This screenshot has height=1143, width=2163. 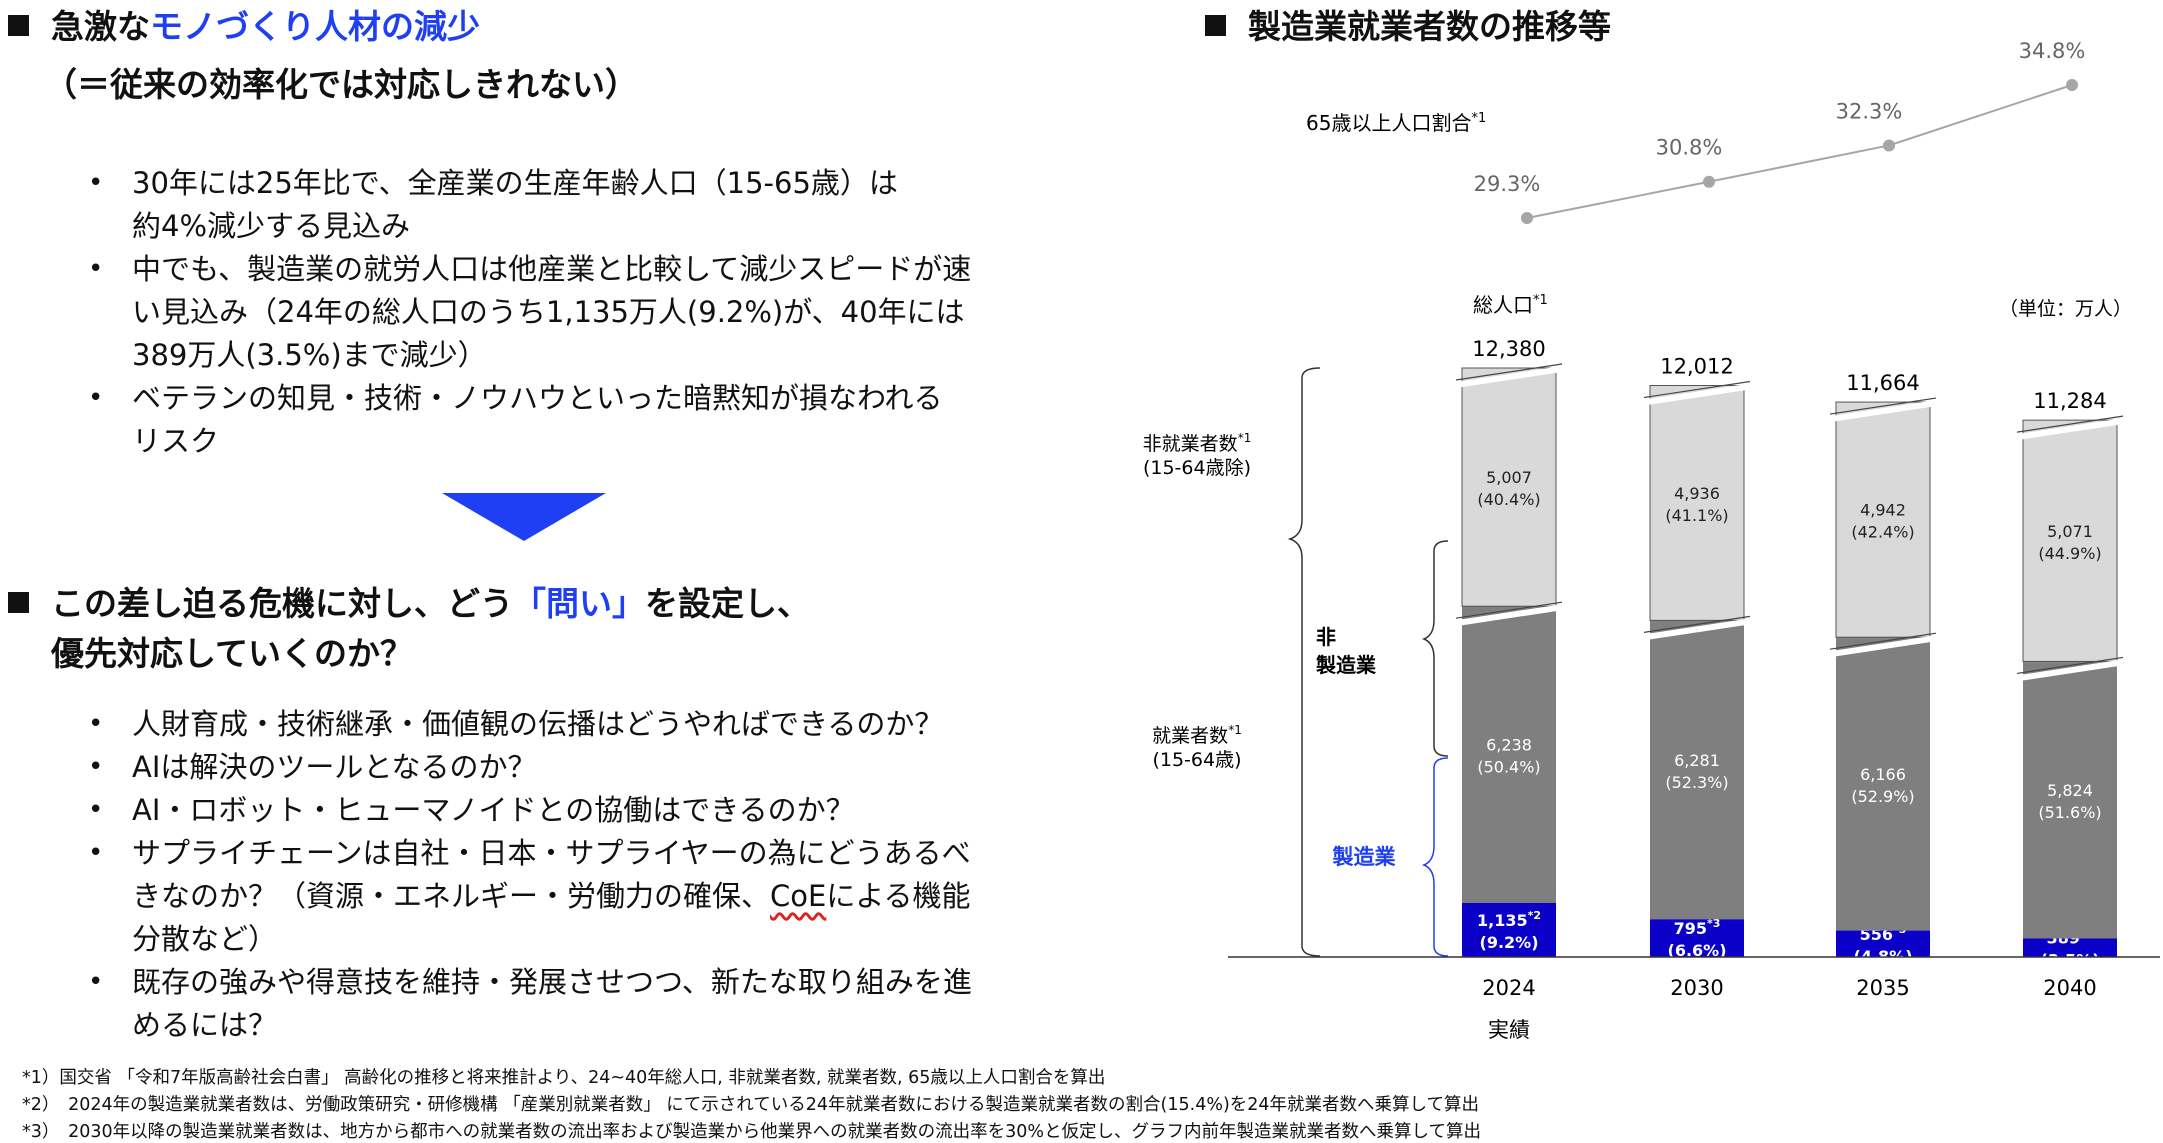 What do you see at coordinates (1508, 349) in the screenshot?
I see `bar-total-label: 12,380` at bounding box center [1508, 349].